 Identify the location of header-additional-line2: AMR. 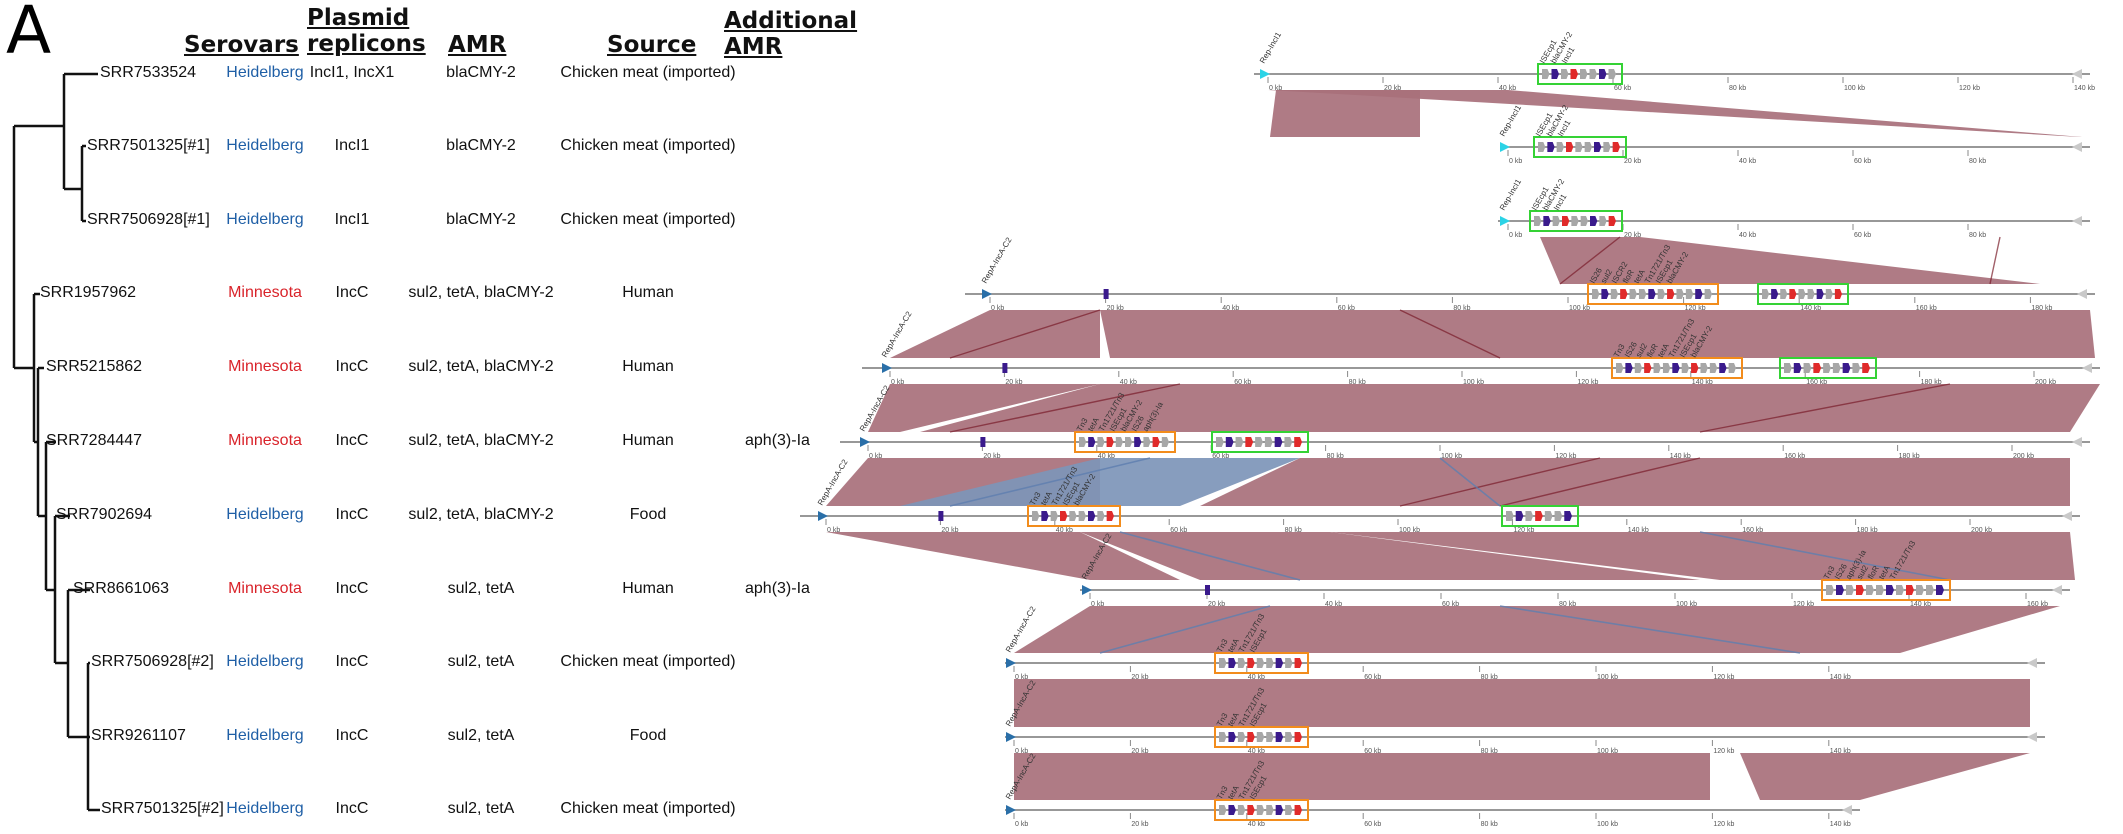
(753, 47).